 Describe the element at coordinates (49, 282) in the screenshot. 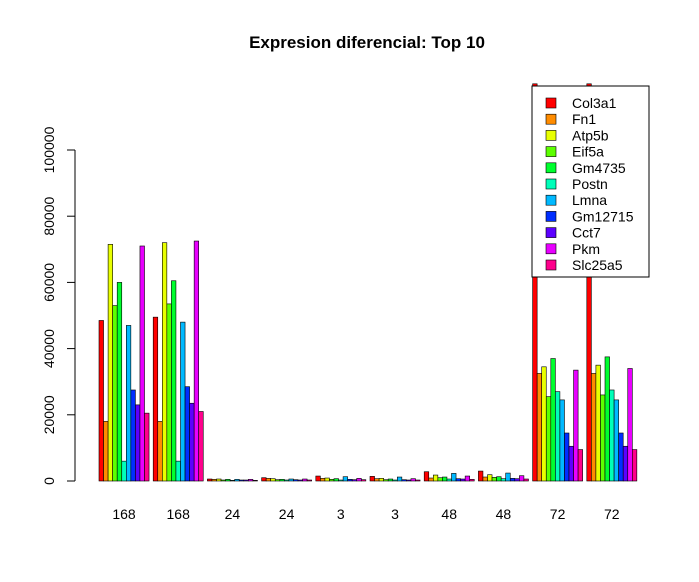

I see `y-tick-label: 60000` at that location.